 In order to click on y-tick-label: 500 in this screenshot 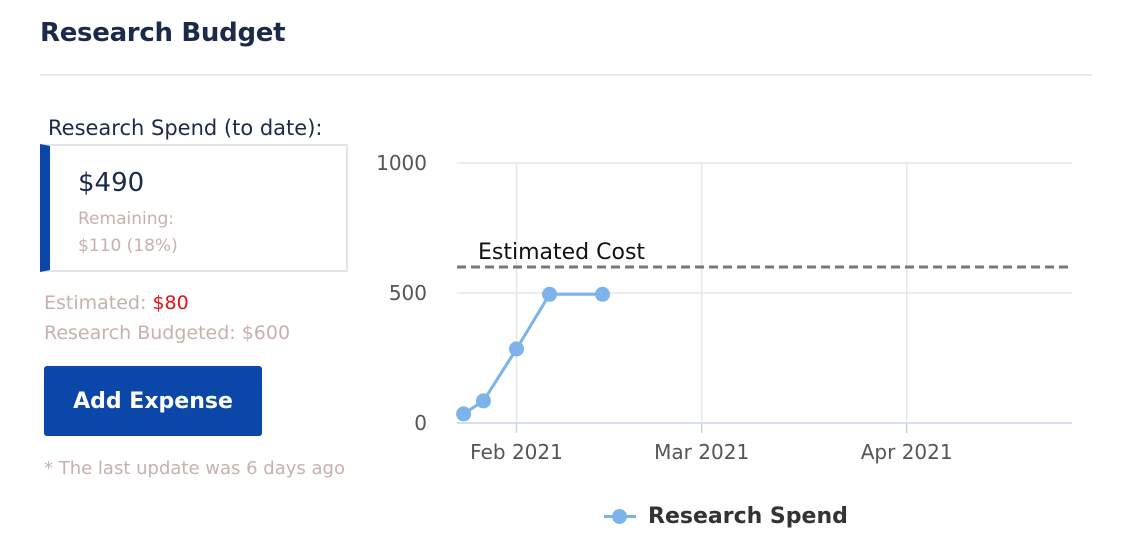, I will do `click(408, 293)`.